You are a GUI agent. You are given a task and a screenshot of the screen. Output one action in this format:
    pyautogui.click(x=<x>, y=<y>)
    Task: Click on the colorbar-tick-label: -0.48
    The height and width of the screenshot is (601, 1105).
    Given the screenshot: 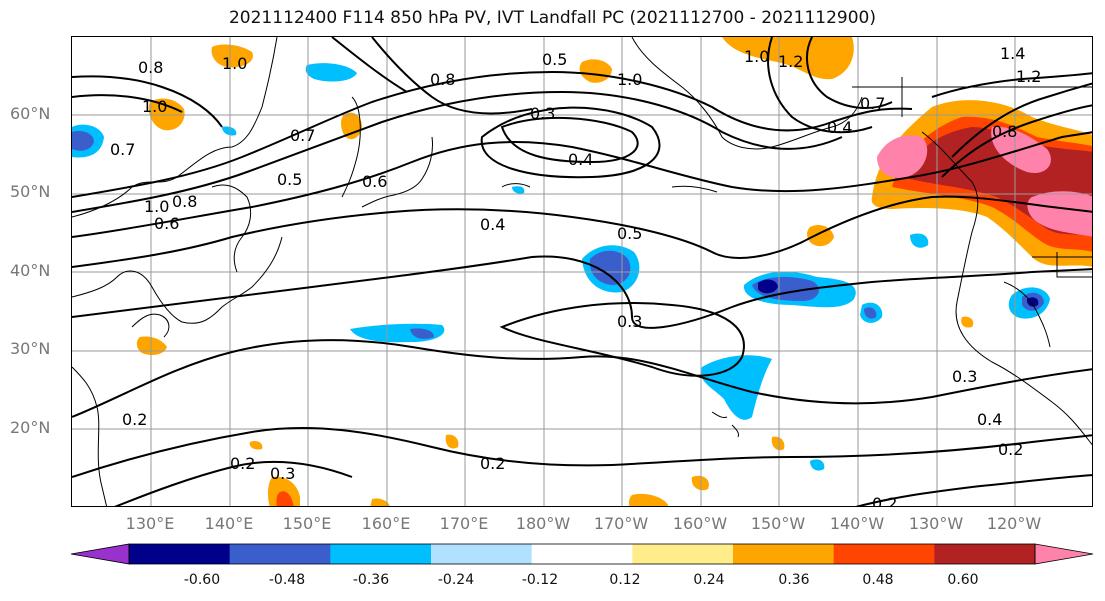 What is the action you would take?
    pyautogui.click(x=287, y=580)
    